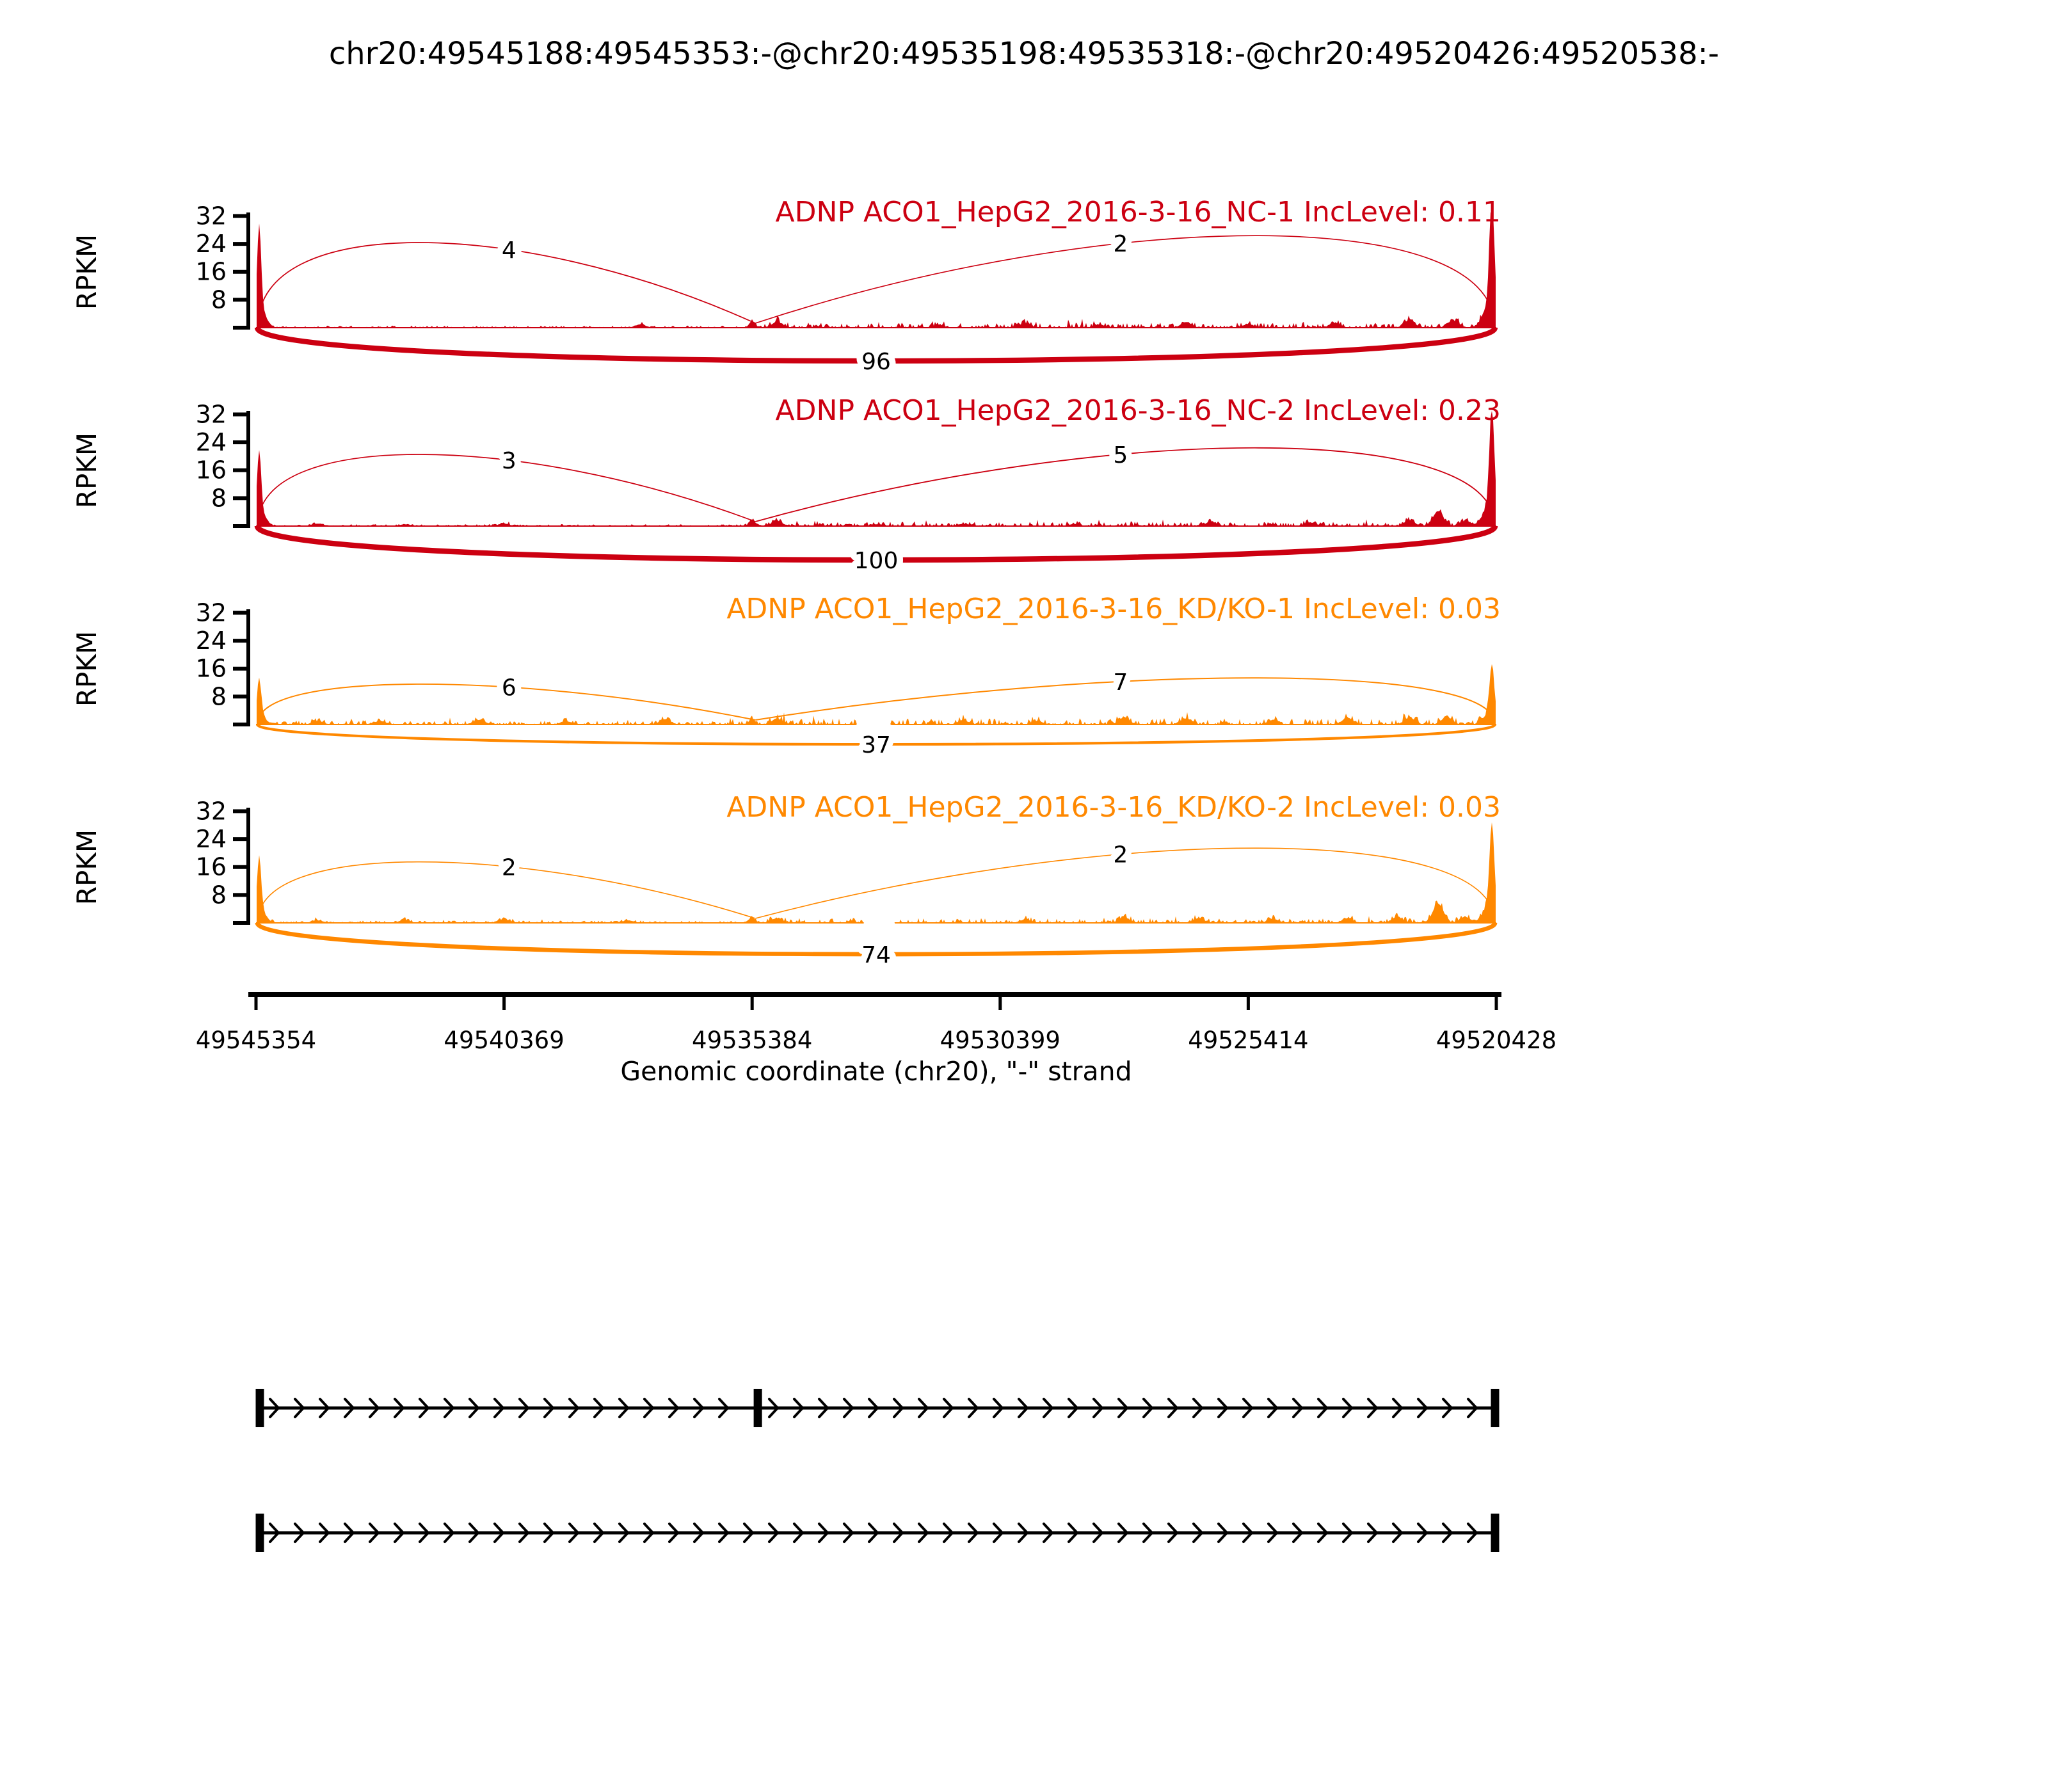  What do you see at coordinates (1248, 1040) in the screenshot?
I see `x-tick-label: 49525414` at bounding box center [1248, 1040].